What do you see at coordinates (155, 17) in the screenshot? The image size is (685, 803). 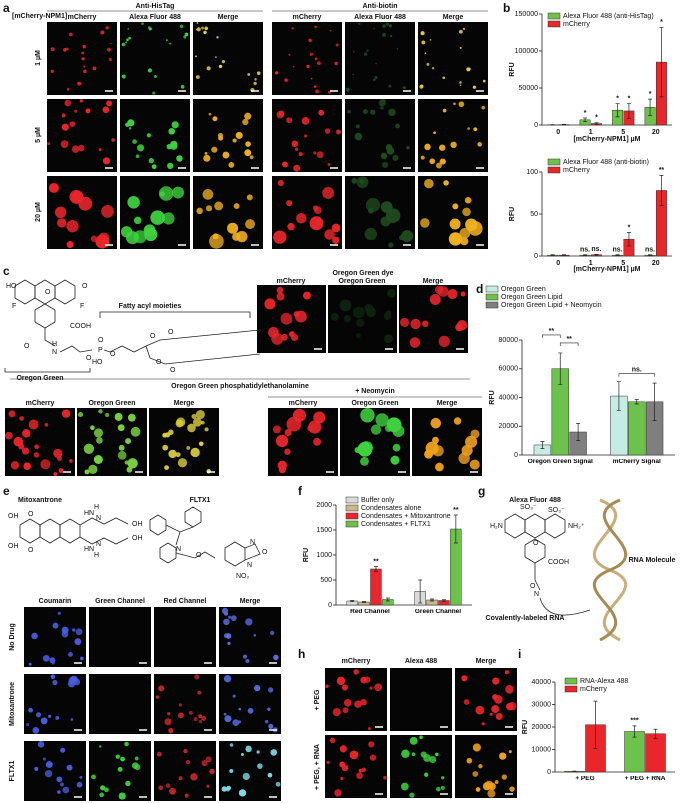 I see `column-label: Alexa Fluor 488` at bounding box center [155, 17].